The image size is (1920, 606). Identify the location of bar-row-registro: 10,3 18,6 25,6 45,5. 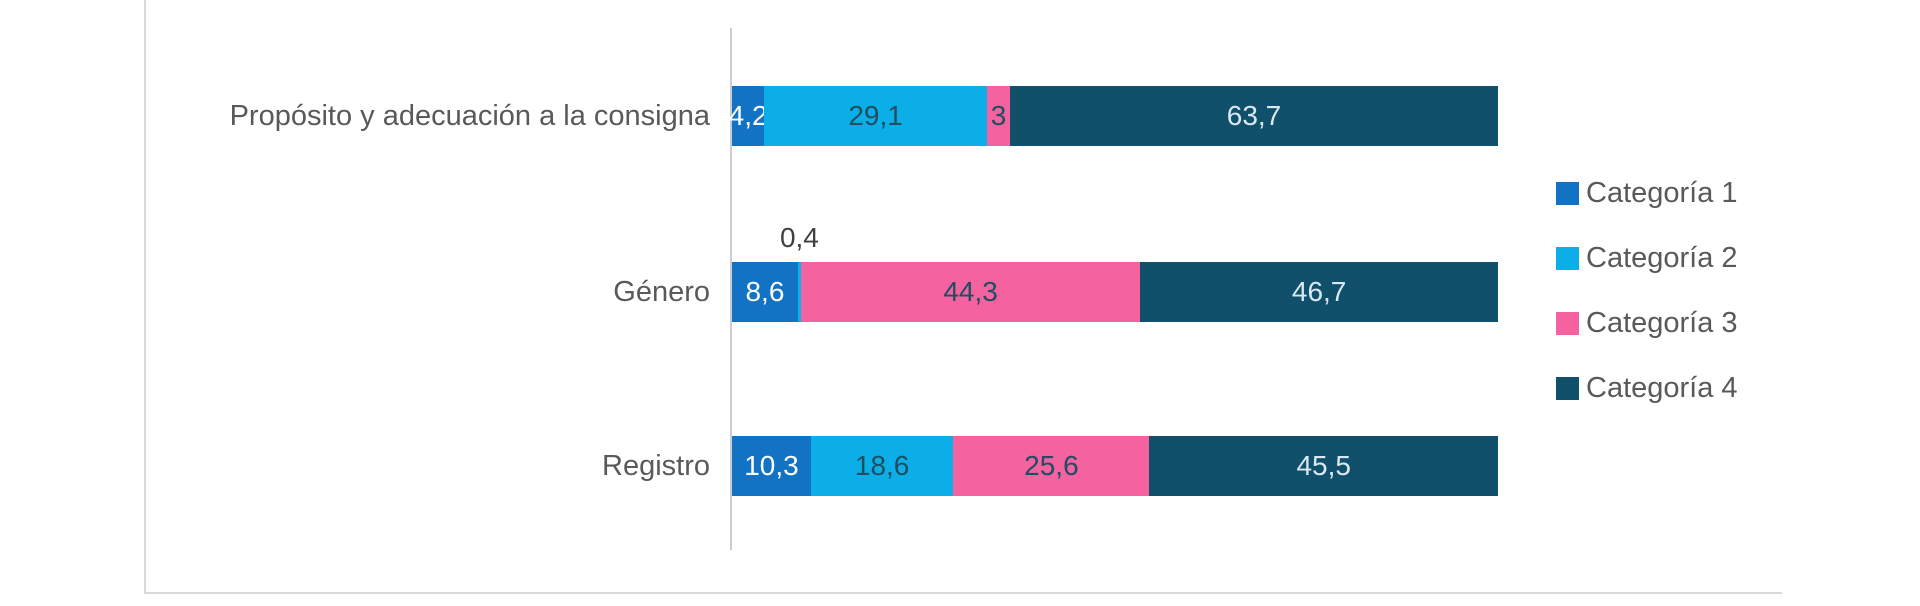
(1115, 466).